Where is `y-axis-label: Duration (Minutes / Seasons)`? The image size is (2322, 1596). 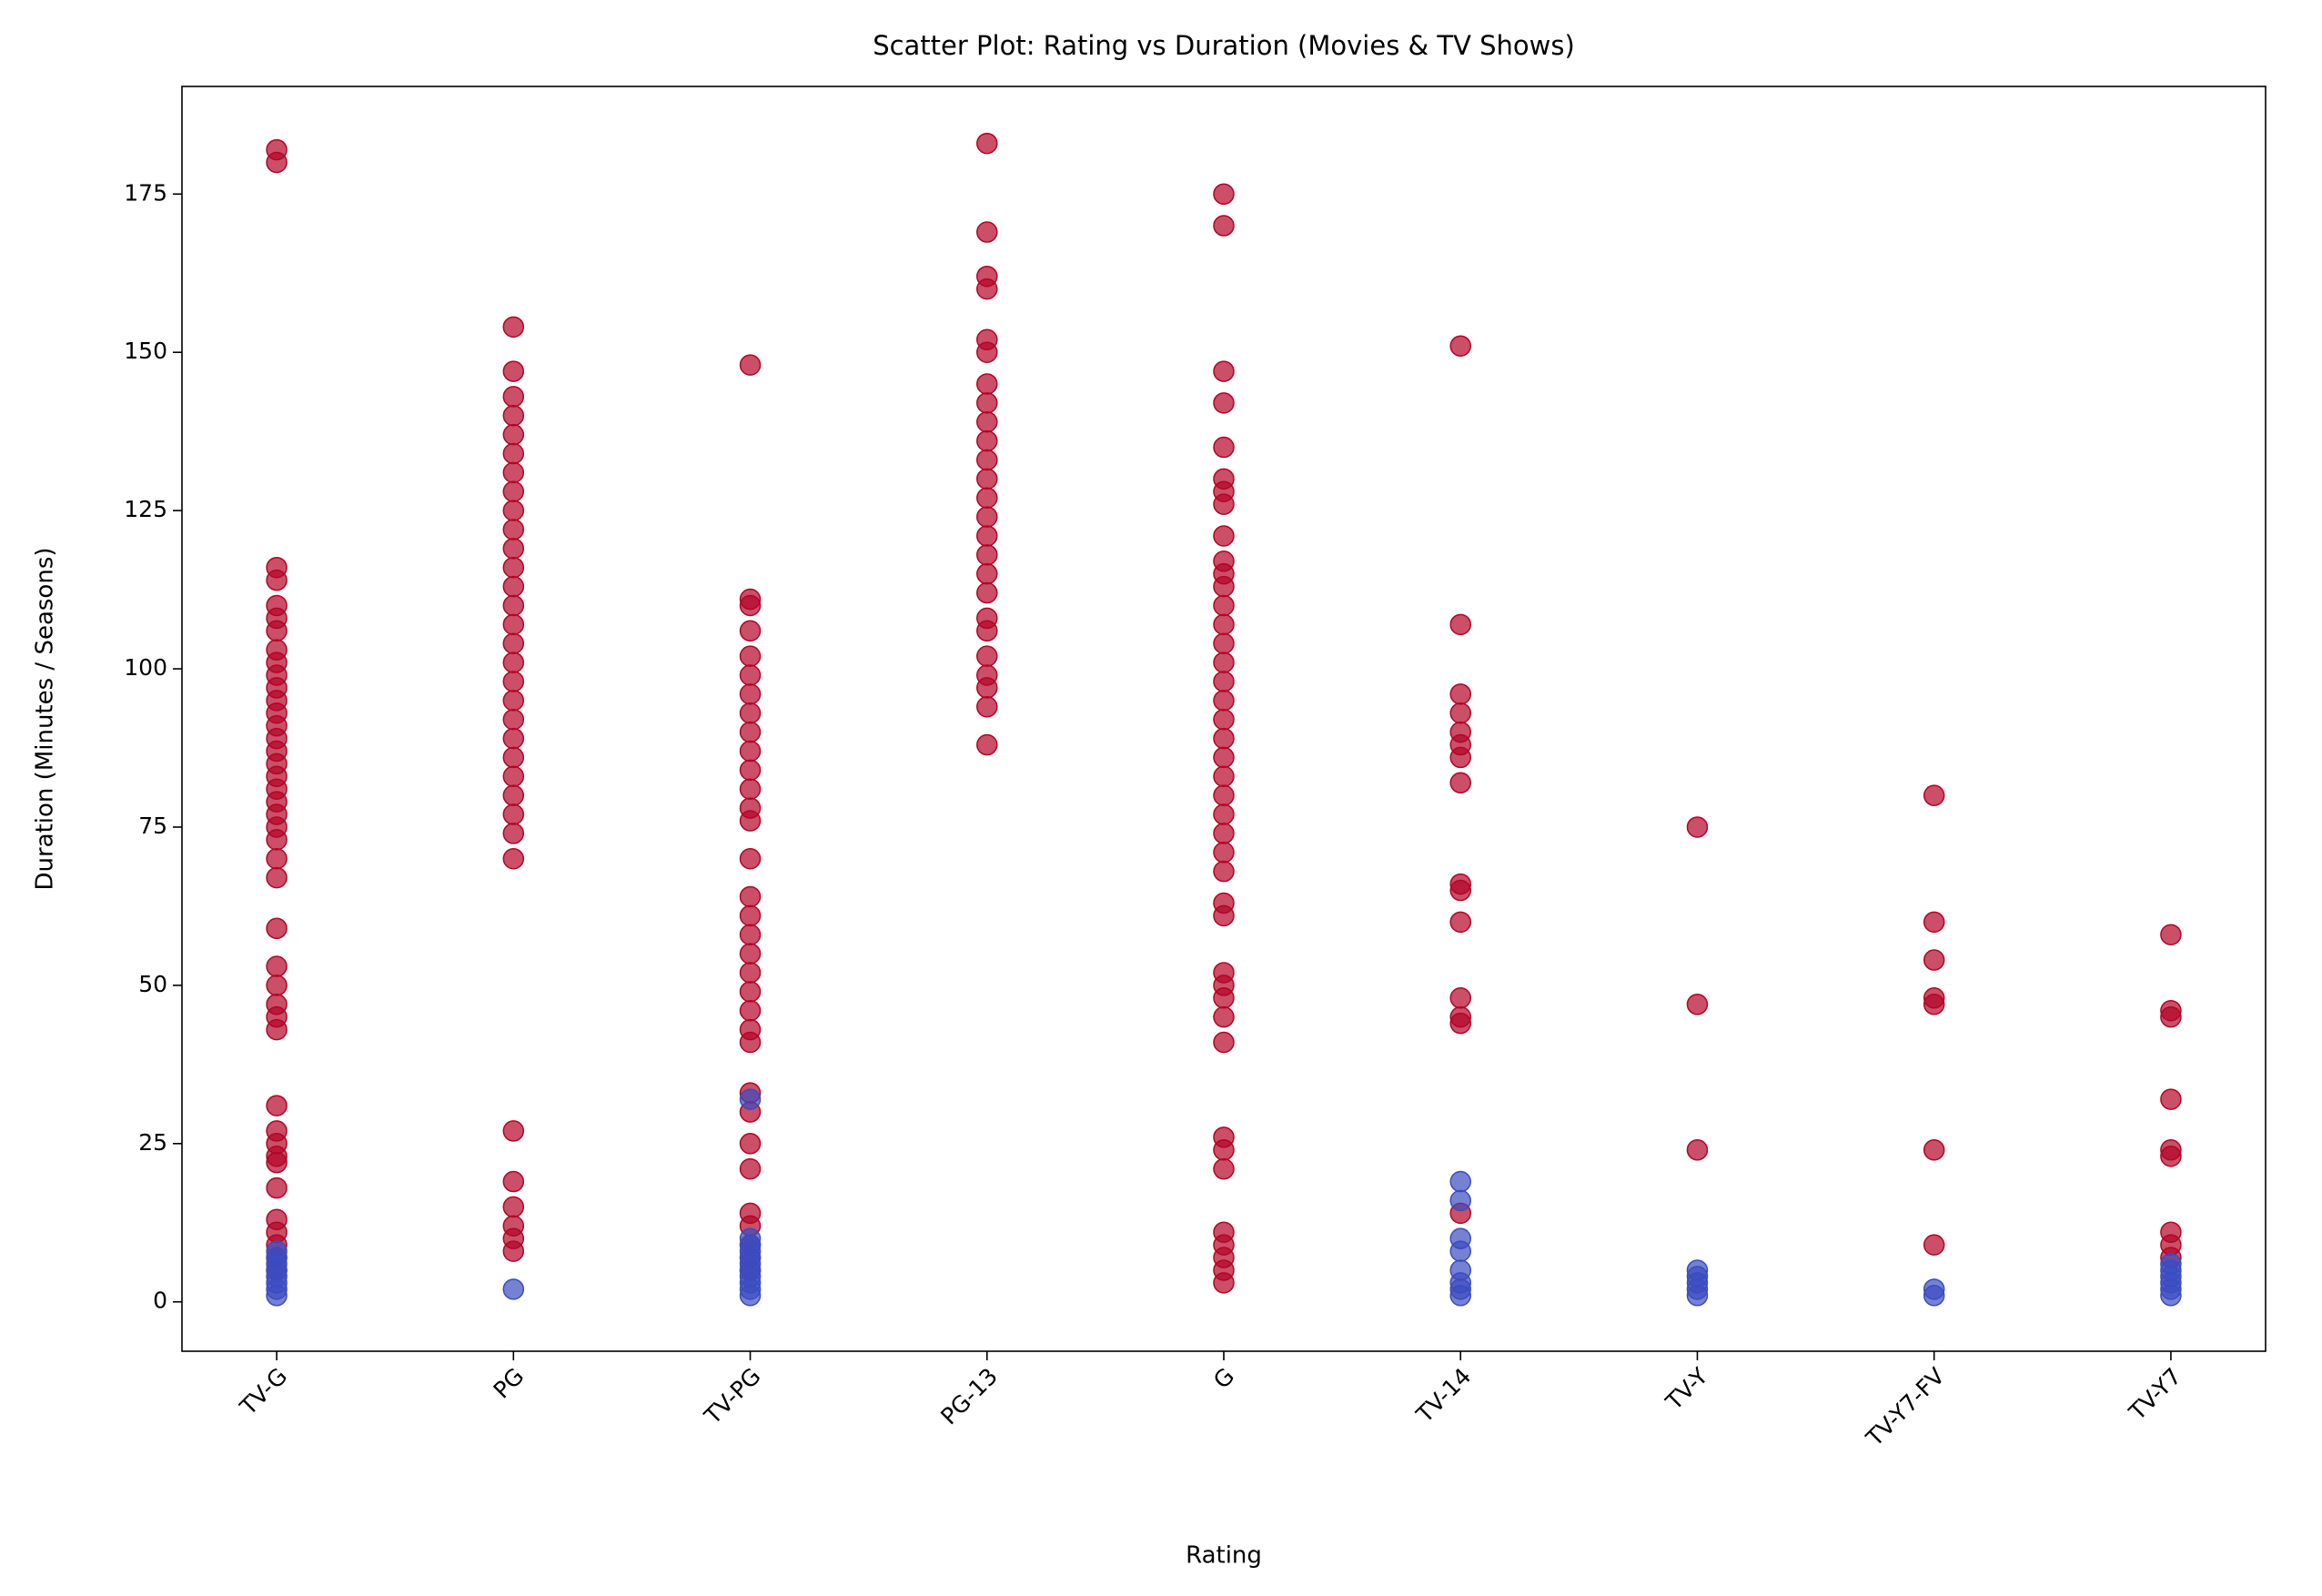
y-axis-label: Duration (Minutes / Seasons) is located at coordinates (45, 718).